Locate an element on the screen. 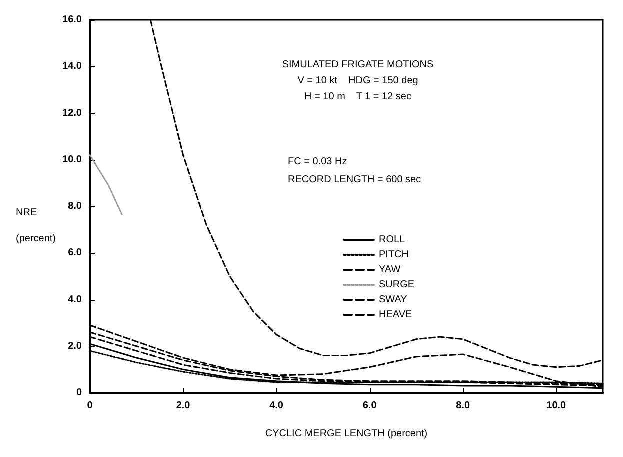 This screenshot has width=623, height=457. text: NRE (percent) is located at coordinates (36, 226).